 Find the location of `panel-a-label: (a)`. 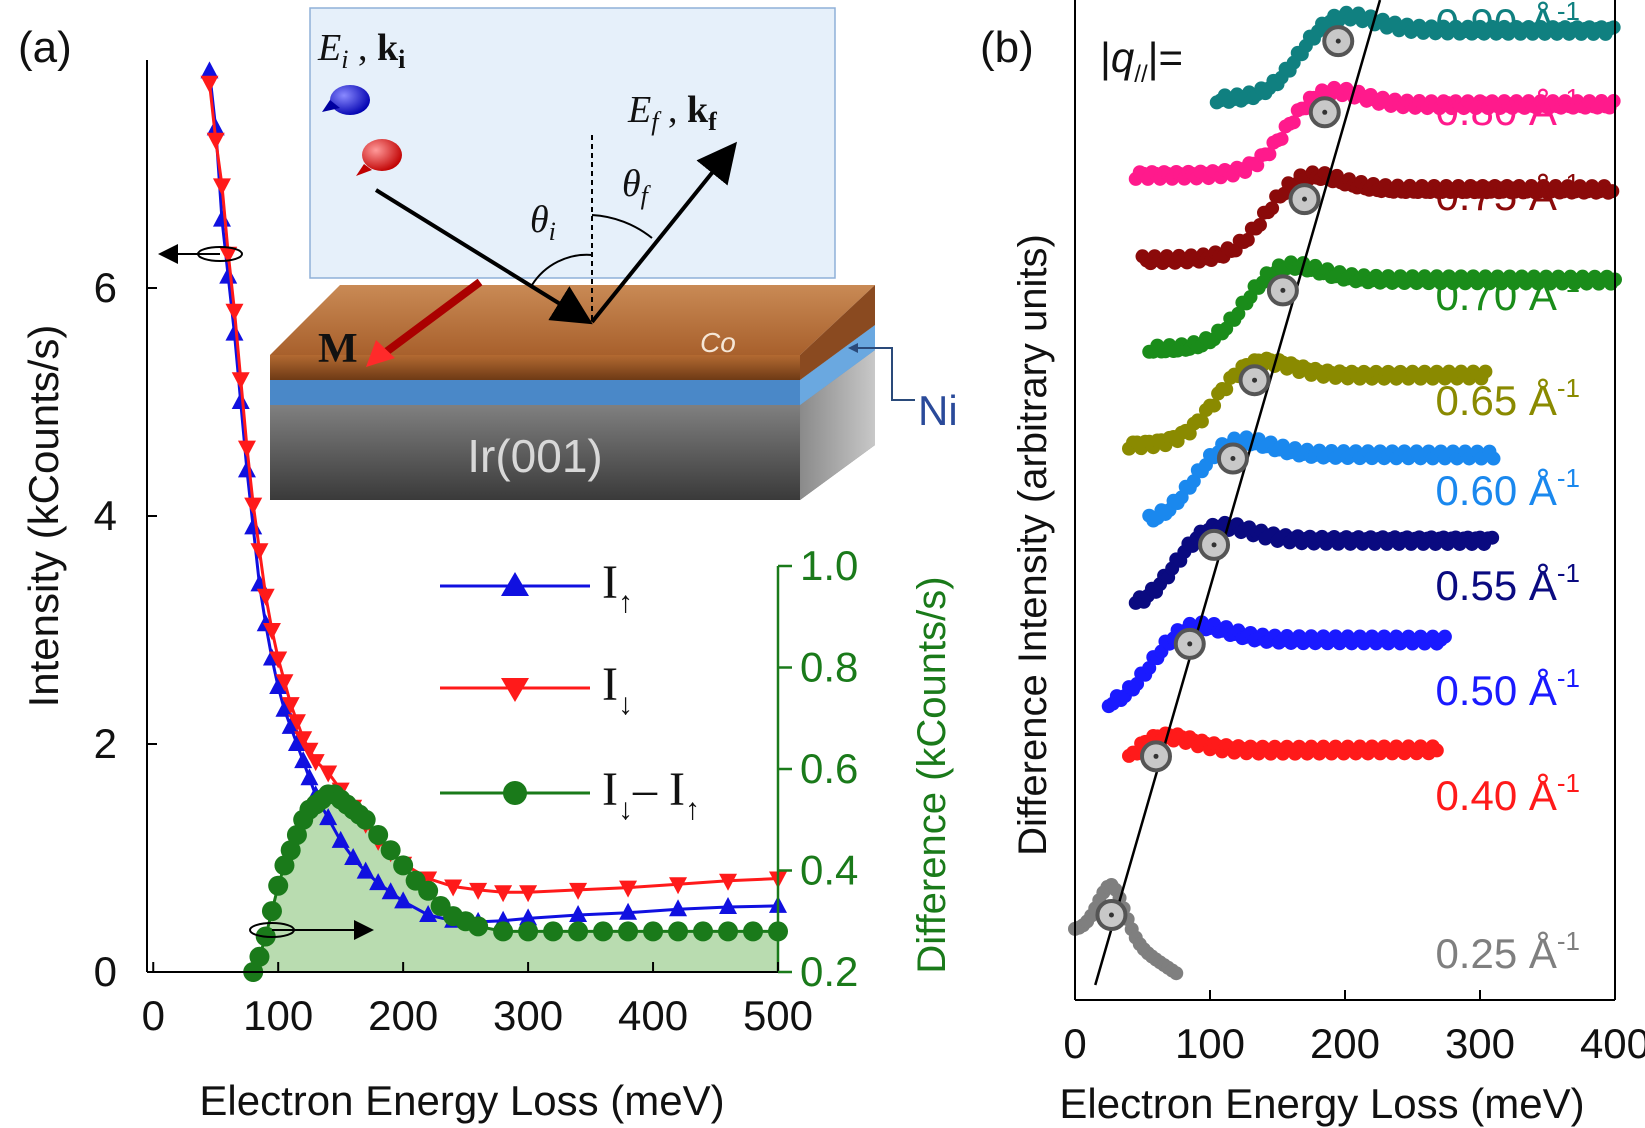

panel-a-label: (a) is located at coordinates (45, 47).